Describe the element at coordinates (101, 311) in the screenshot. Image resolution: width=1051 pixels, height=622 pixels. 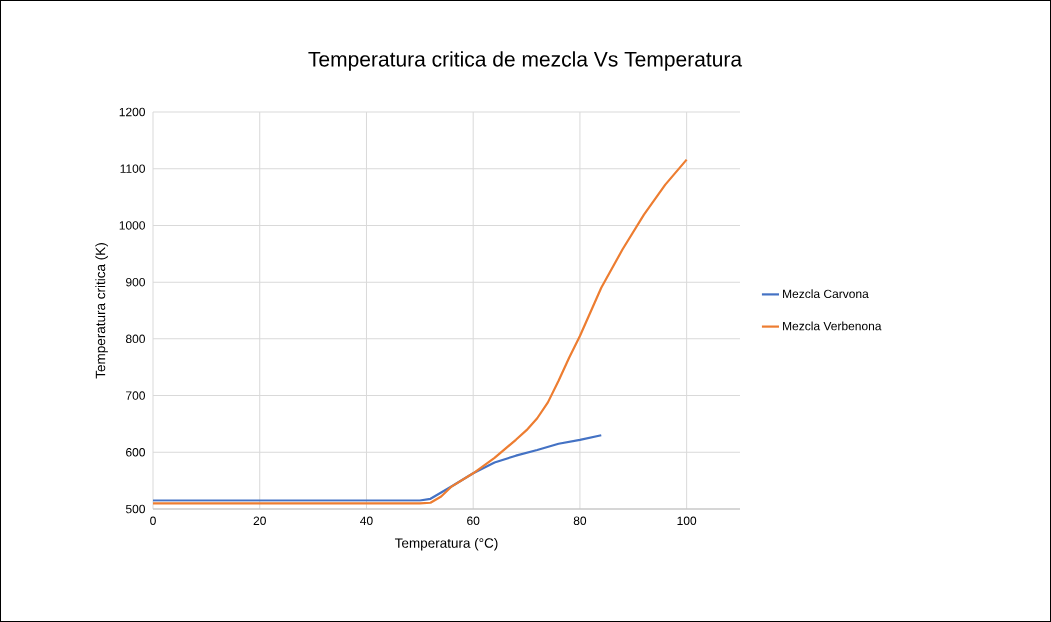
I see `y-axis-title: Temperatura critica (K)` at that location.